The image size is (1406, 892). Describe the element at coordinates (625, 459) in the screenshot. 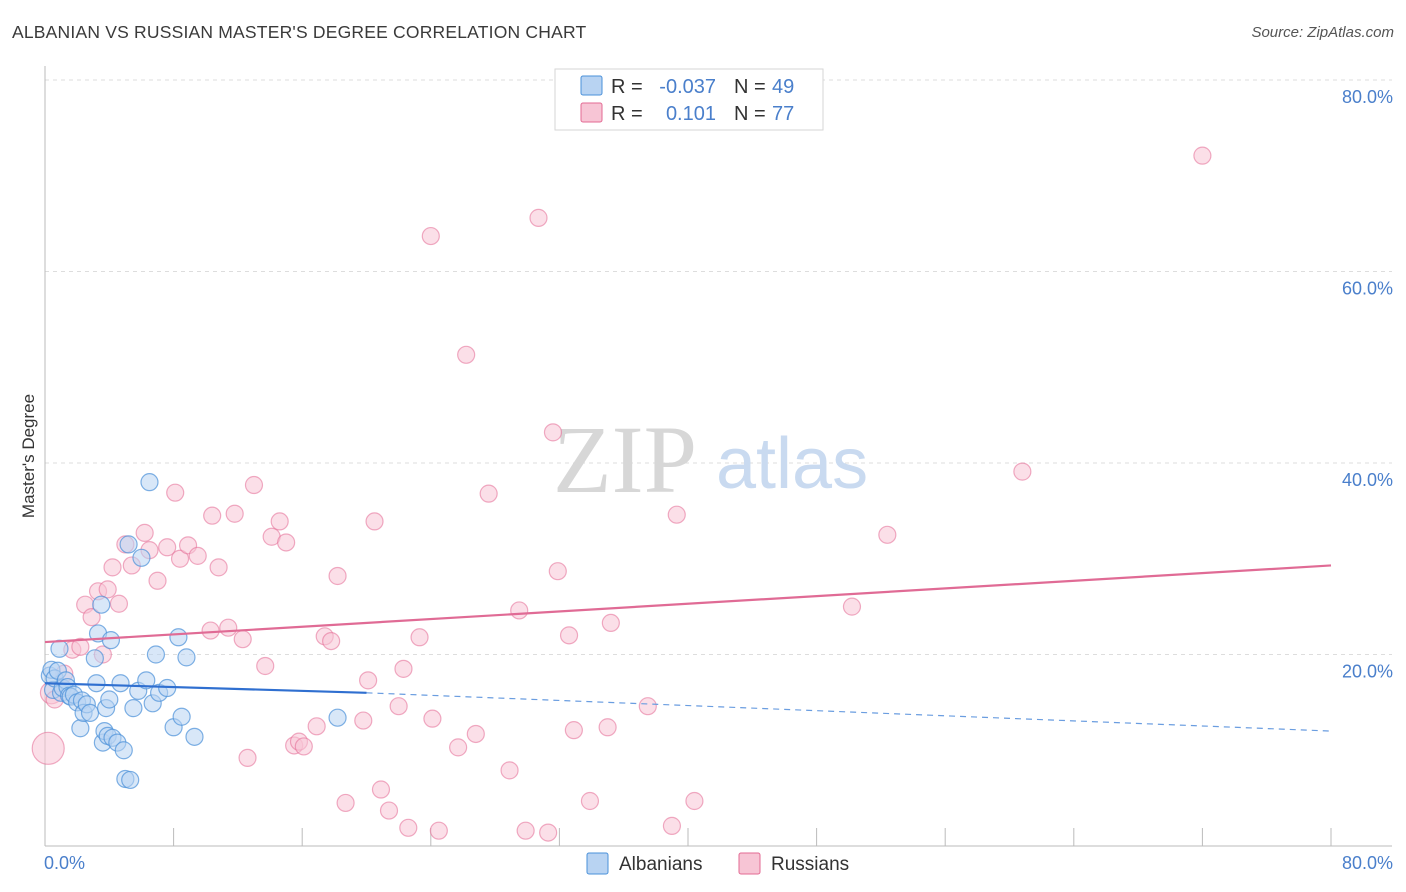

I see `watermark-zip: ZIP` at that location.